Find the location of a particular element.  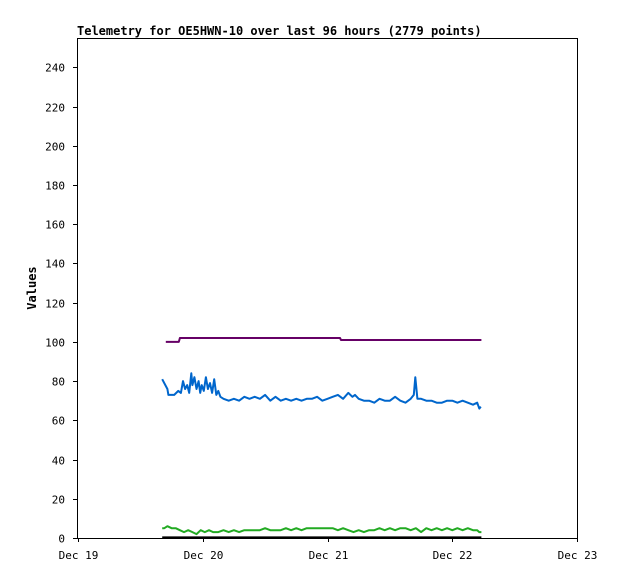

y-axis-label: Values is located at coordinates (32, 287).